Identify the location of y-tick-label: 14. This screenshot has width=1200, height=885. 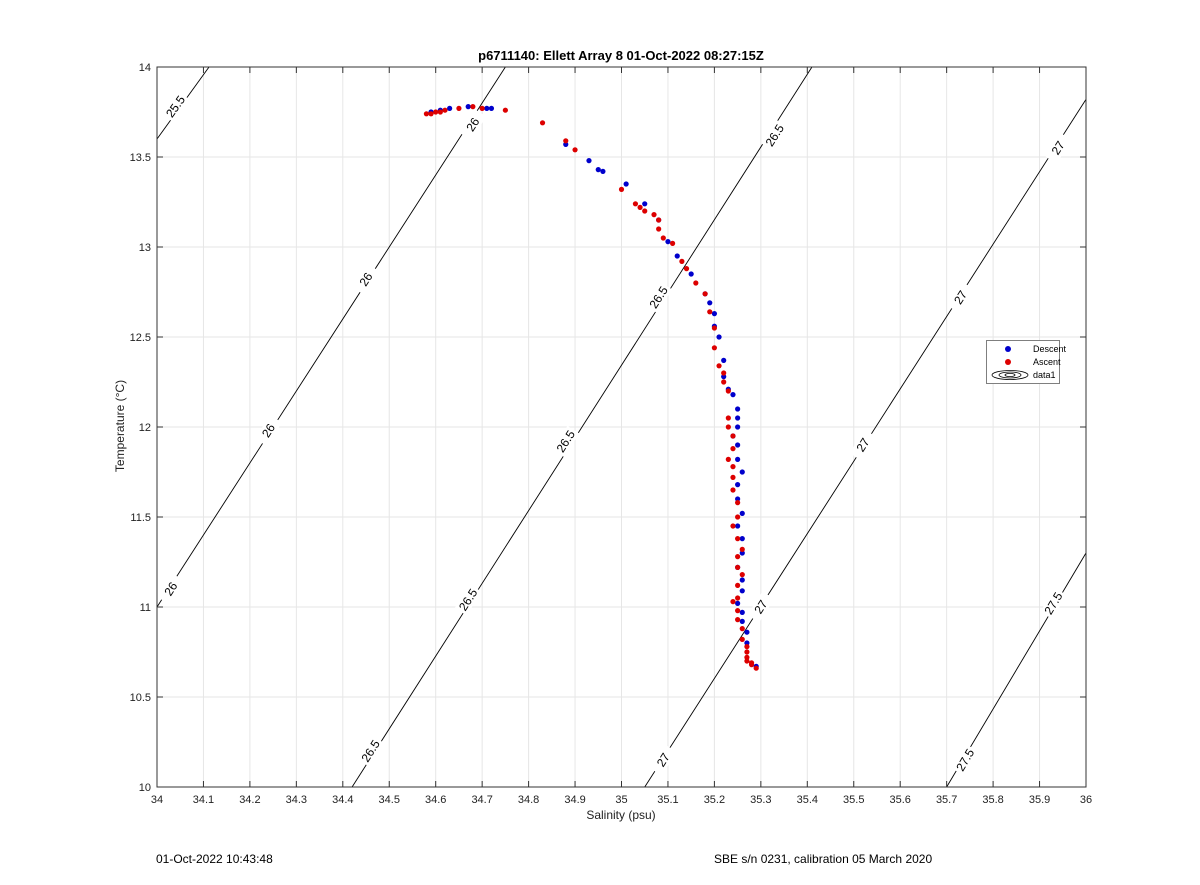
(145, 68).